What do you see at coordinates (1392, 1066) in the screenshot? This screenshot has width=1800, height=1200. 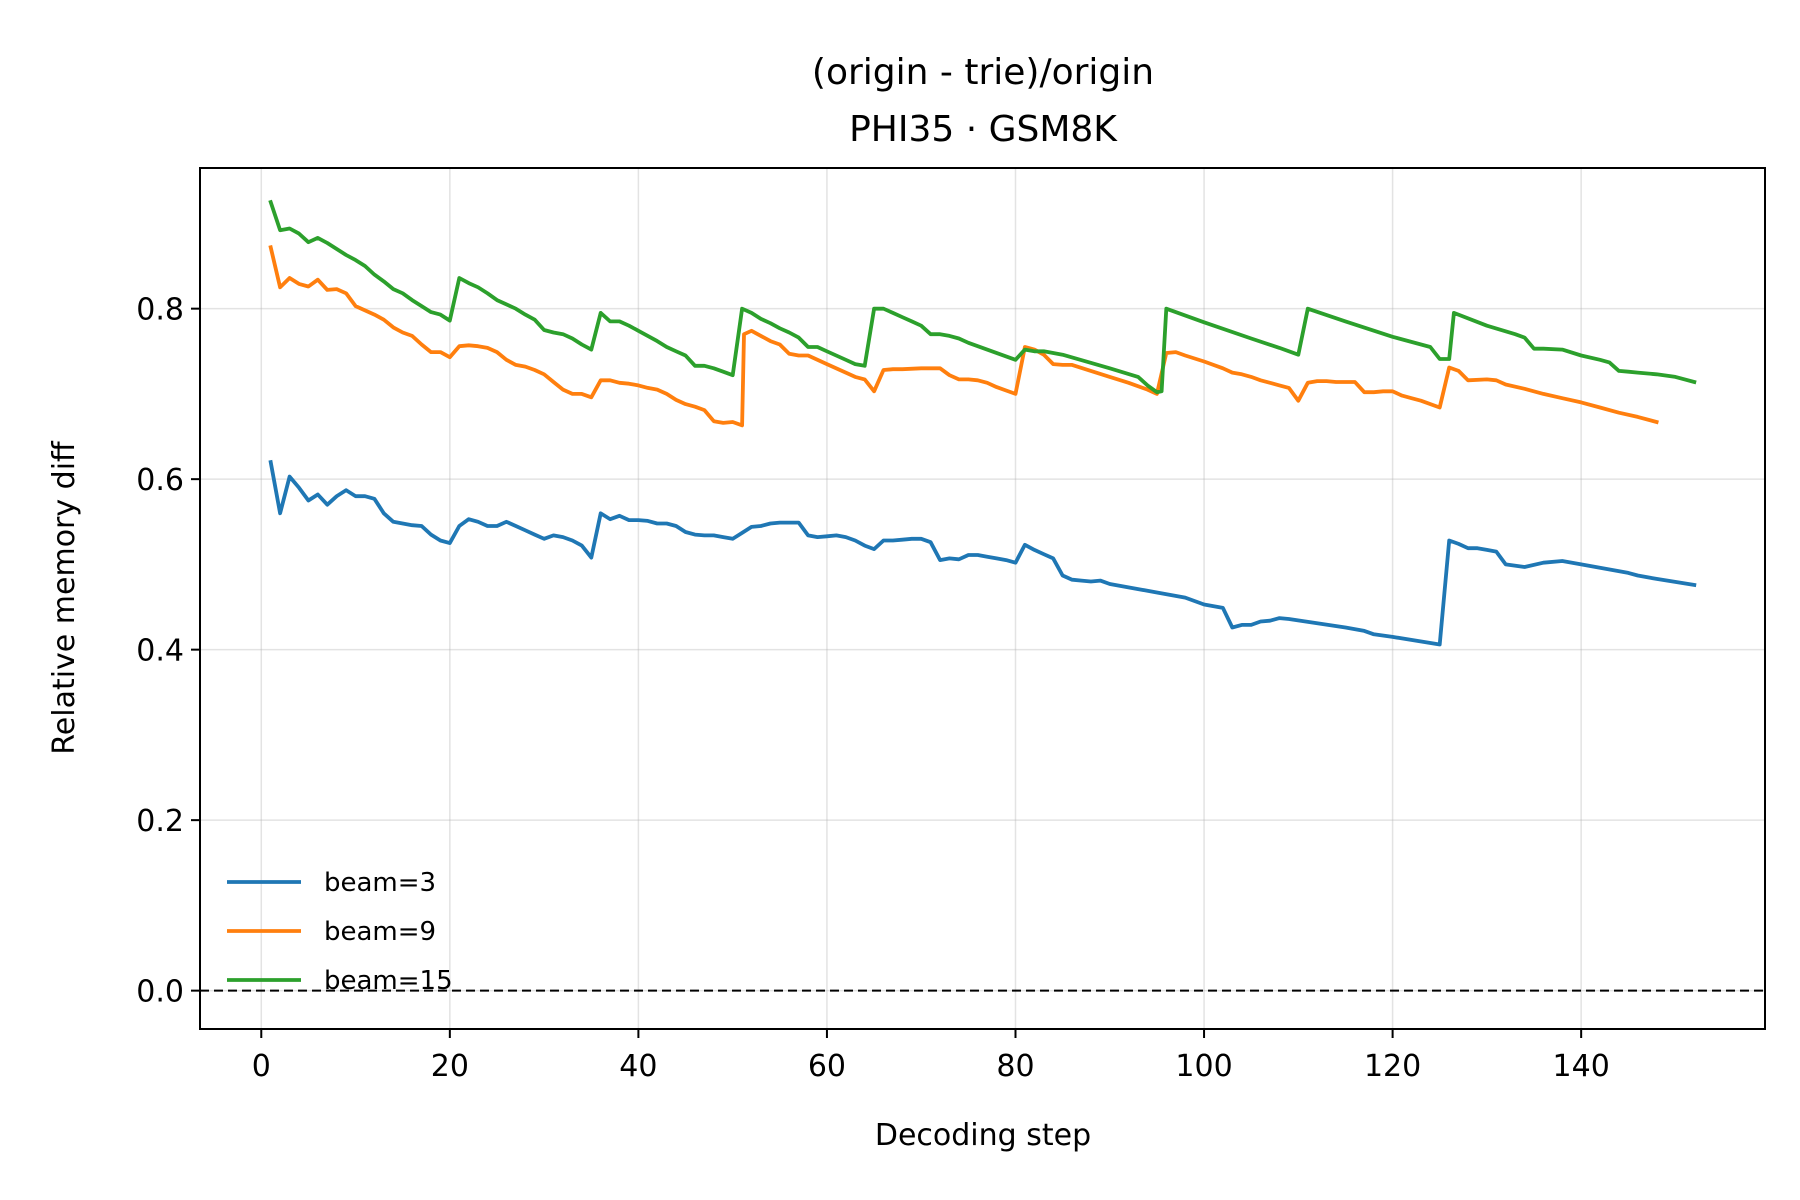 I see `x-tick-label: 120` at bounding box center [1392, 1066].